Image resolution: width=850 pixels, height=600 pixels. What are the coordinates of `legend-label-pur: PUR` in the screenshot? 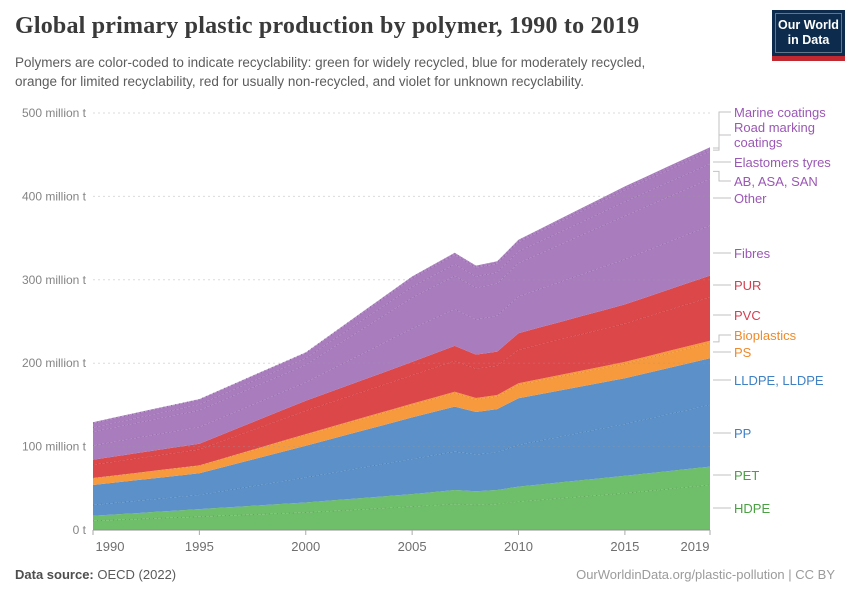 It's located at (748, 285).